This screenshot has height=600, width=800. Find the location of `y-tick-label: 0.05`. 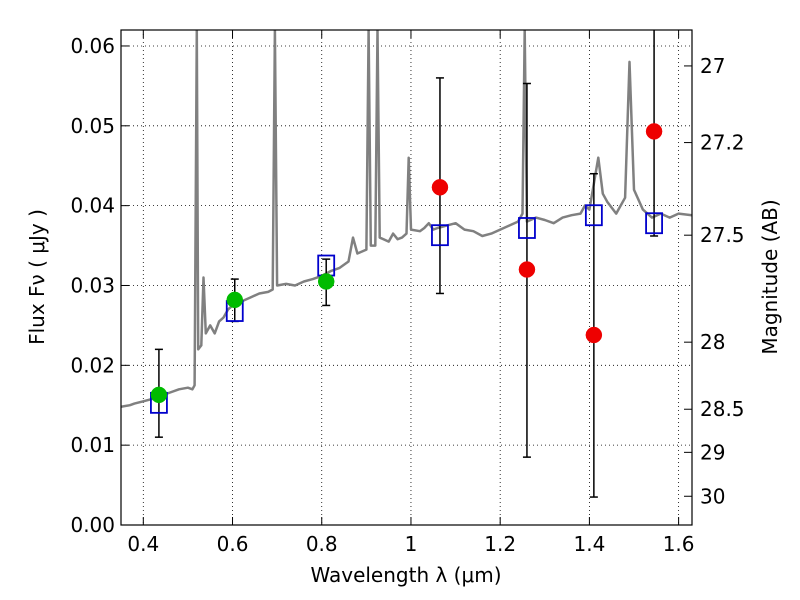

y-tick-label: 0.05 is located at coordinates (92, 126).